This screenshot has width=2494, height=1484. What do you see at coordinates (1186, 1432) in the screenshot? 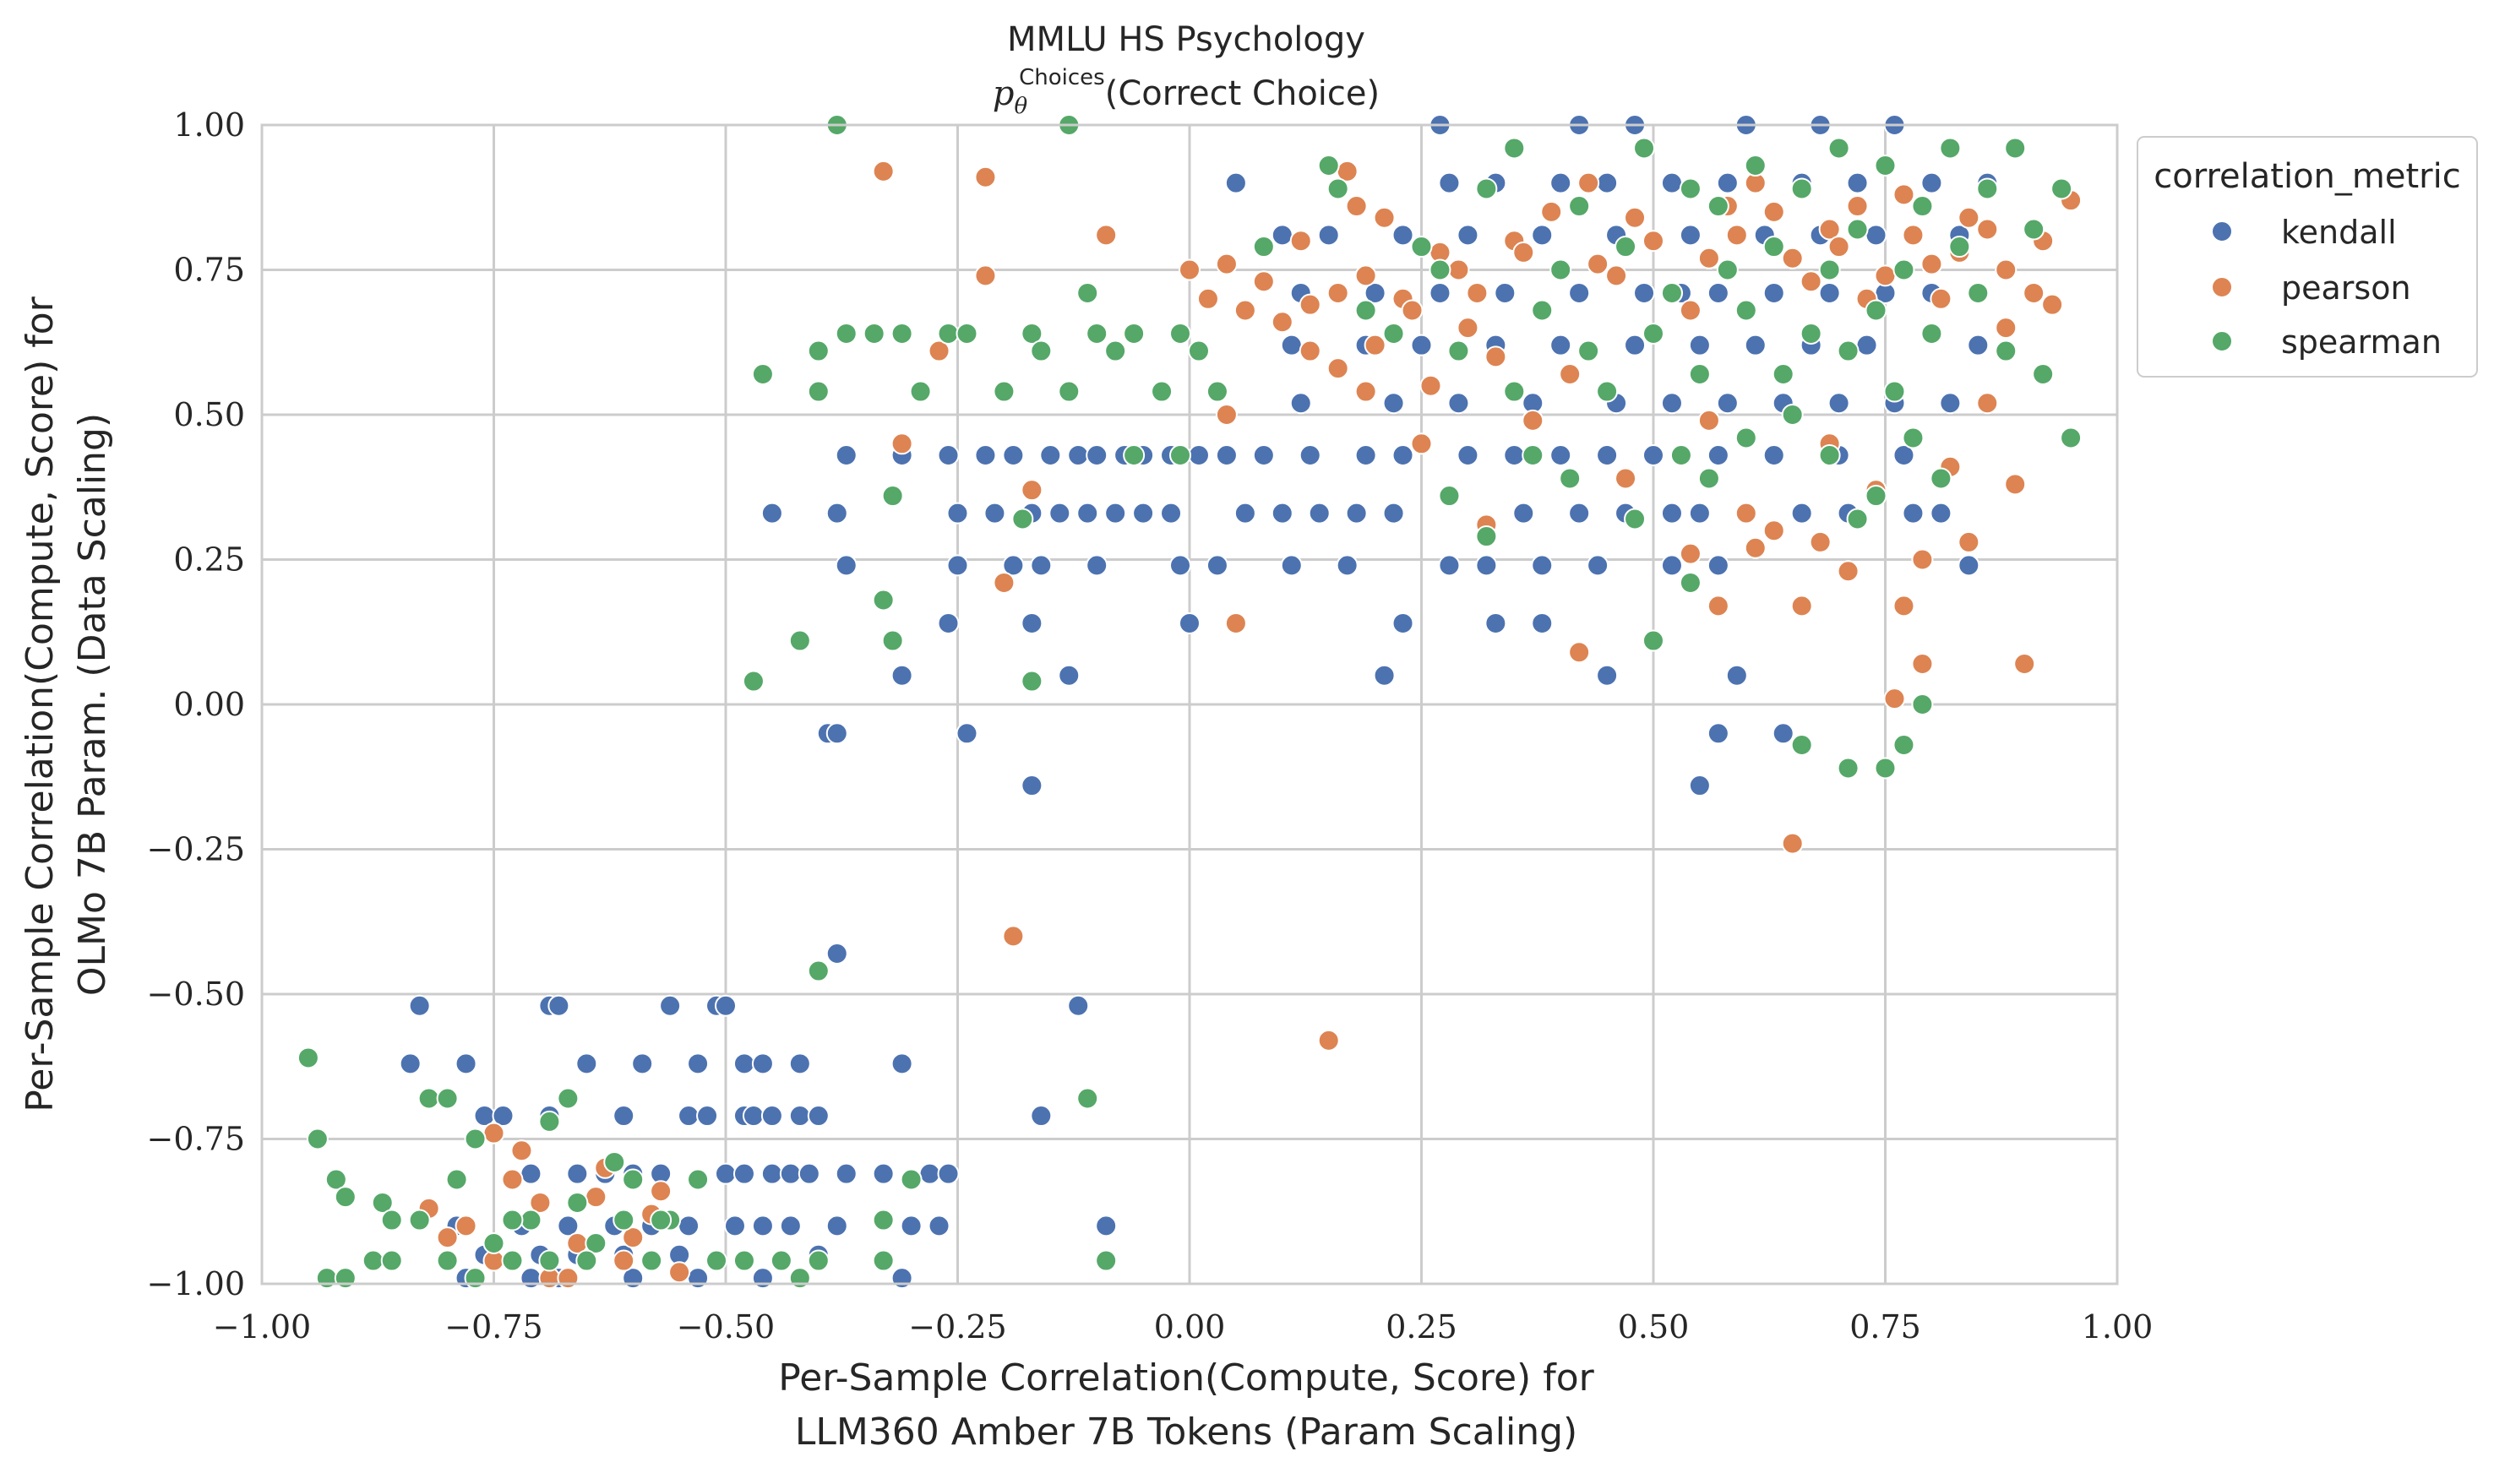
I see `x-axis-label-line2: LLM360 Amber 7B Tokens (Param Scaling)` at bounding box center [1186, 1432].